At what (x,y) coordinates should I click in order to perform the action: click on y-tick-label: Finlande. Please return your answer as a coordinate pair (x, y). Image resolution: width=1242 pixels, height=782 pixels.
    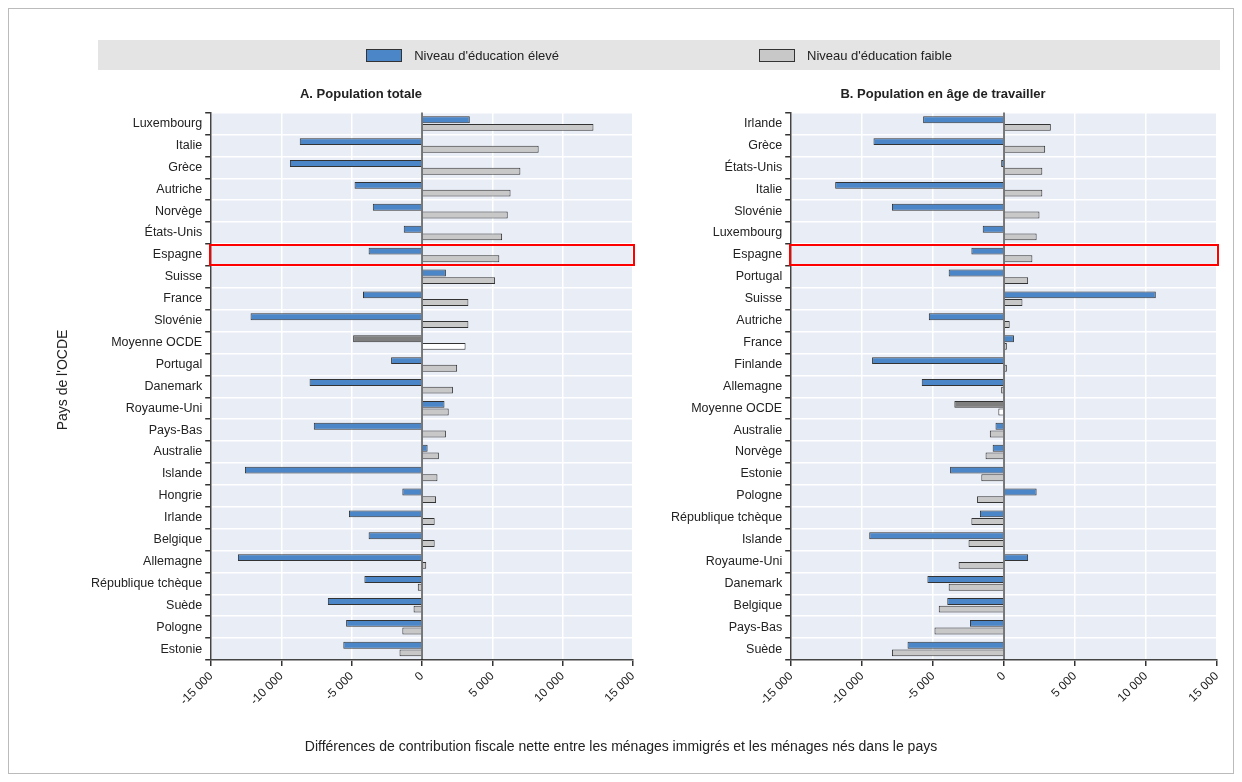
    Looking at the image, I should click on (758, 363).